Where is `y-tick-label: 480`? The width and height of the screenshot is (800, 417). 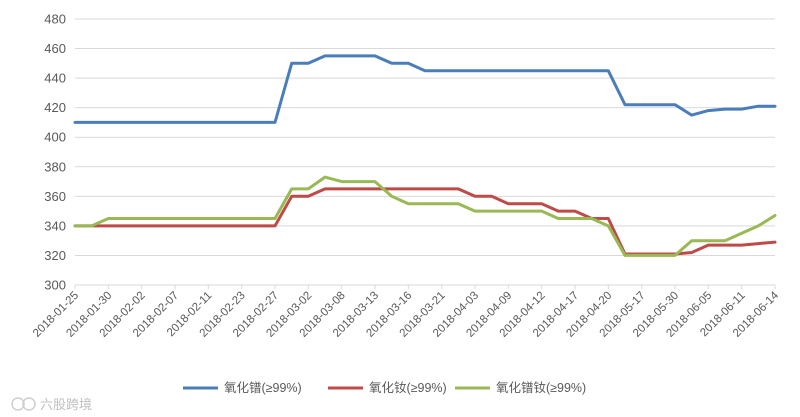 y-tick-label: 480 is located at coordinates (55, 19).